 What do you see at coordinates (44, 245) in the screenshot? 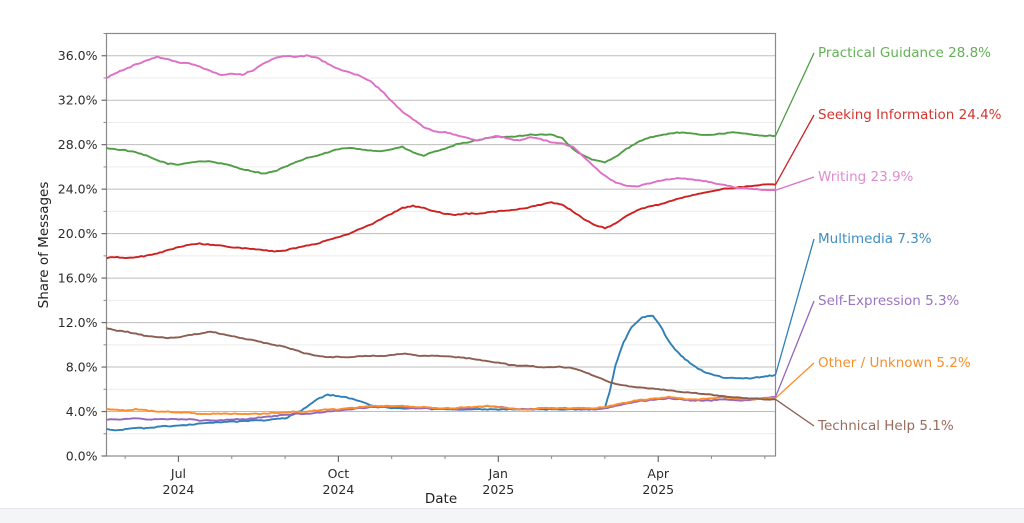
I see `y-axis-title: Share of Messages` at bounding box center [44, 245].